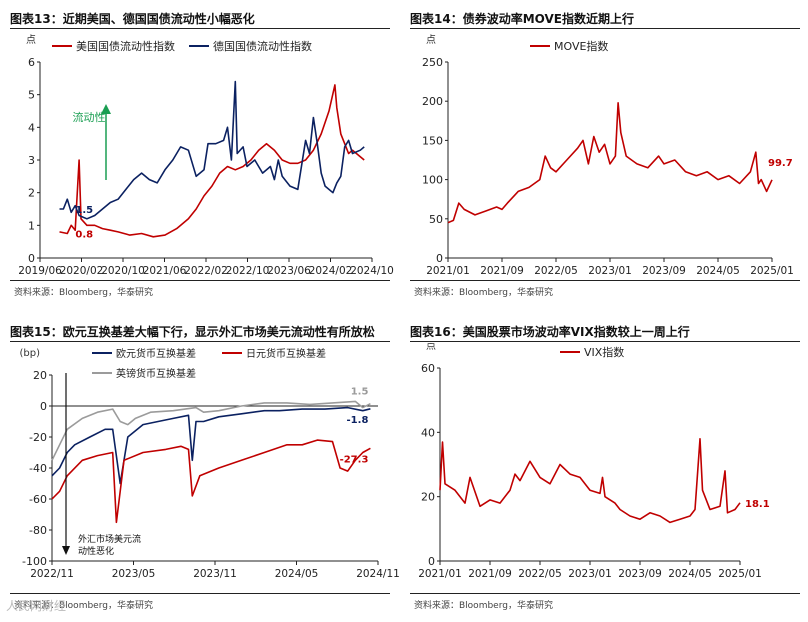  What do you see at coordinates (82, 271) in the screenshot?
I see `c13-xtick-label: 2020/02` at bounding box center [82, 271].